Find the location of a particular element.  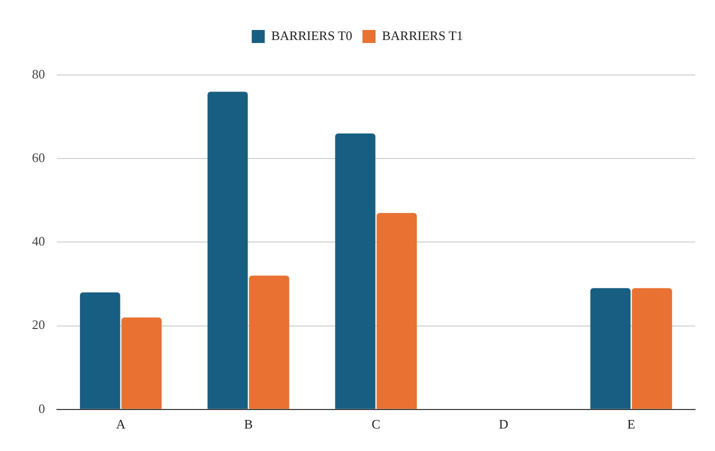

x-tick-label: D is located at coordinates (503, 424).